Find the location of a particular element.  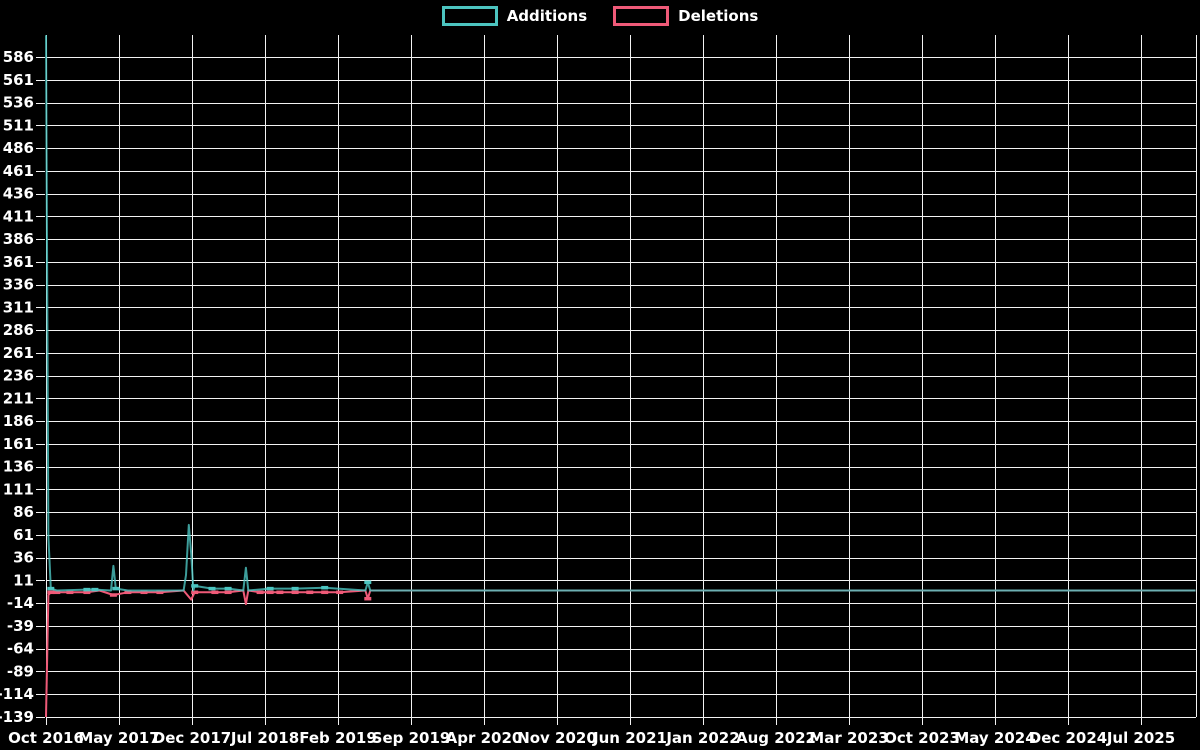

svg-text: 311 is located at coordinates (18, 307).